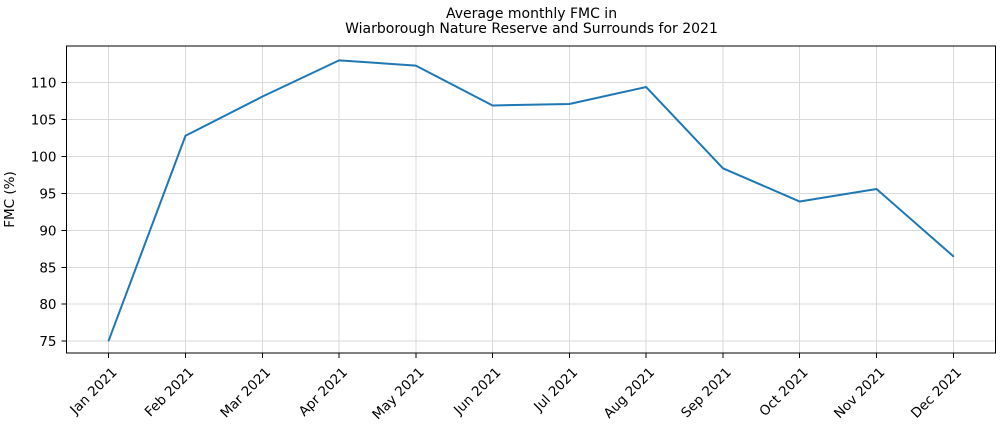 The image size is (1005, 430). I want to click on y-tick-label: 105, so click(44, 121).